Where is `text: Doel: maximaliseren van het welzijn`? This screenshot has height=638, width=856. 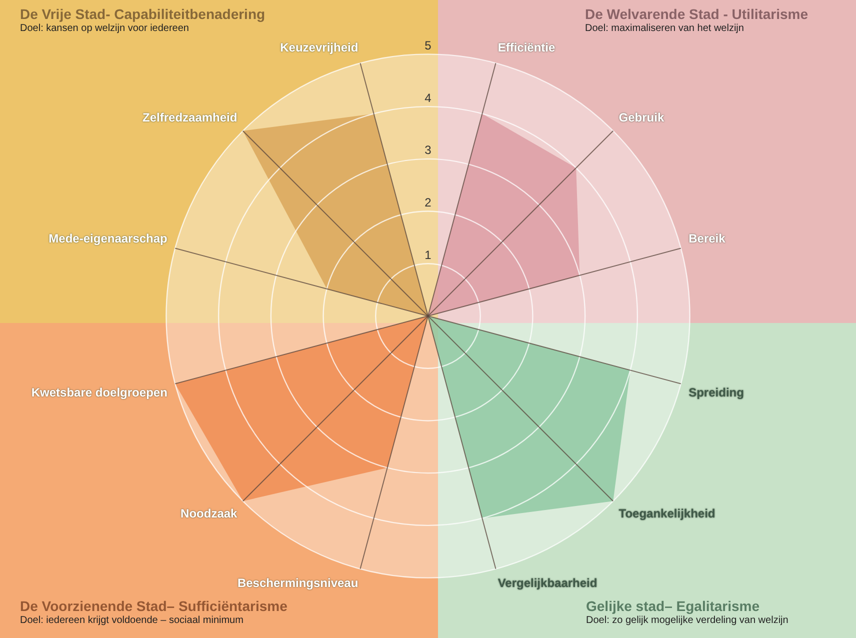 text: Doel: maximaliseren van het welzijn is located at coordinates (665, 28).